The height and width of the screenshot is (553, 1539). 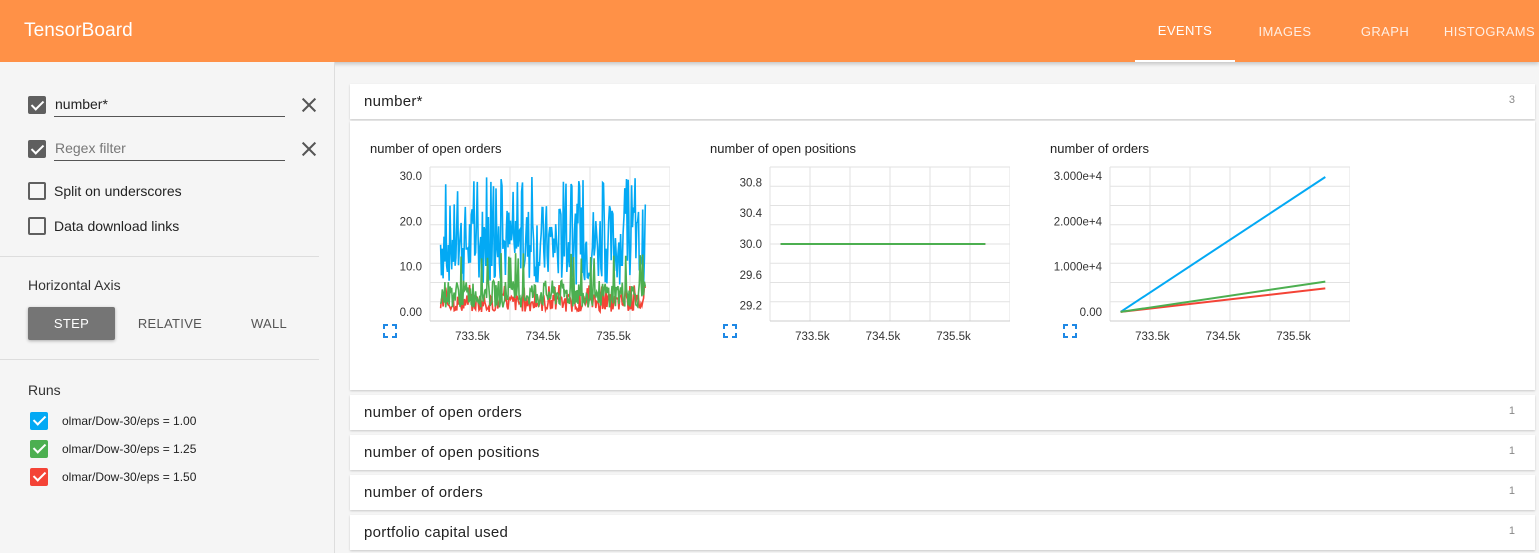 What do you see at coordinates (1385, 31) in the screenshot?
I see `tab-graph: GRAPH` at bounding box center [1385, 31].